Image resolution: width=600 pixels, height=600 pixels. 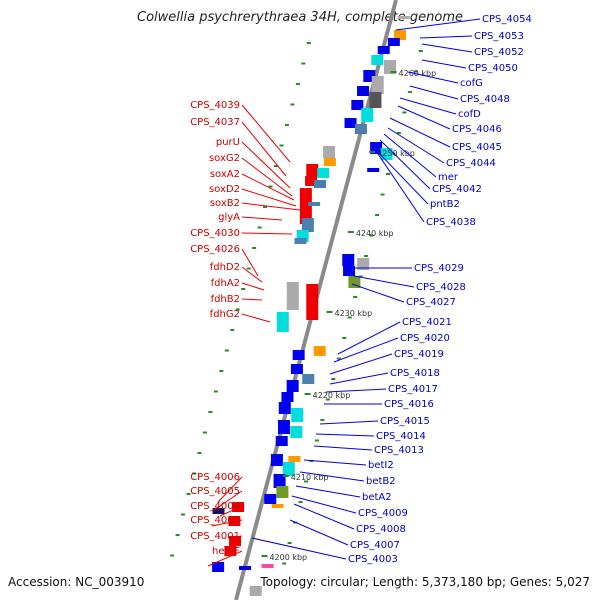 What do you see at coordinates (448, 177) in the screenshot?
I see `gene-label-right: mer` at bounding box center [448, 177].